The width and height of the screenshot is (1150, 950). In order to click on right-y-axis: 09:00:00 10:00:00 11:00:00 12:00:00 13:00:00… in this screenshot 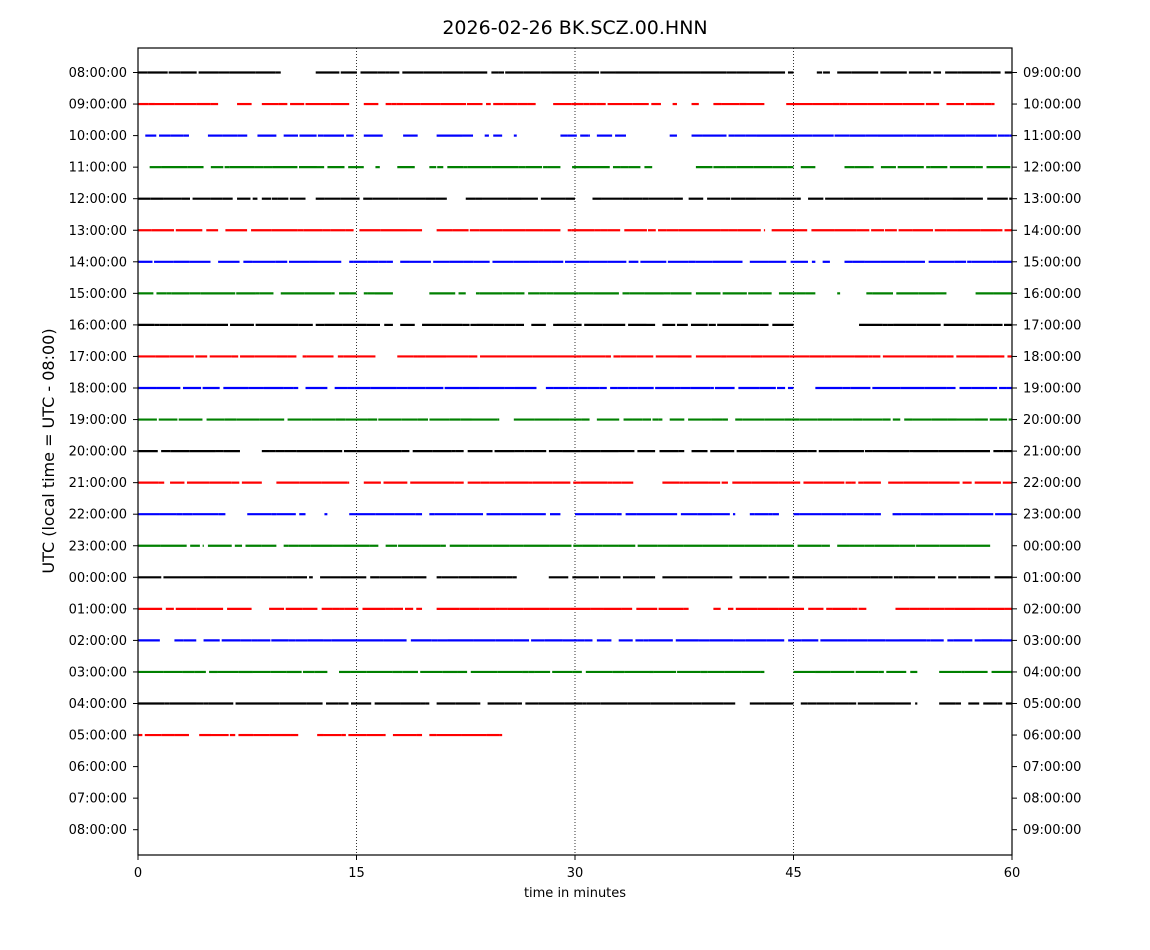, I will do `click(1046, 452)`.